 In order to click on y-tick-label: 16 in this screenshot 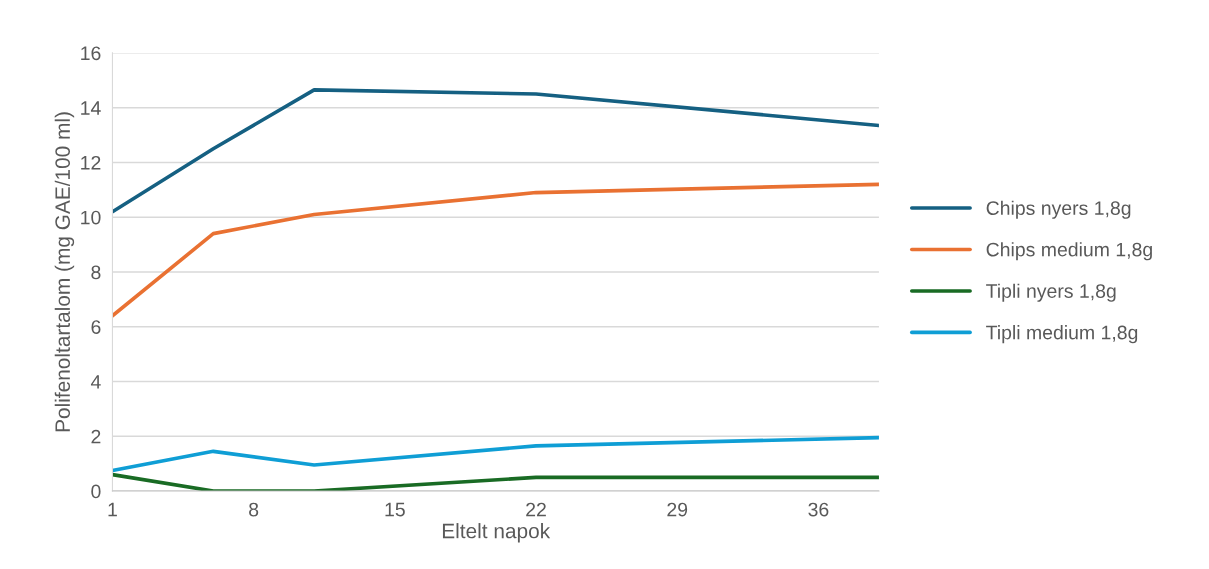, I will do `click(91, 53)`.